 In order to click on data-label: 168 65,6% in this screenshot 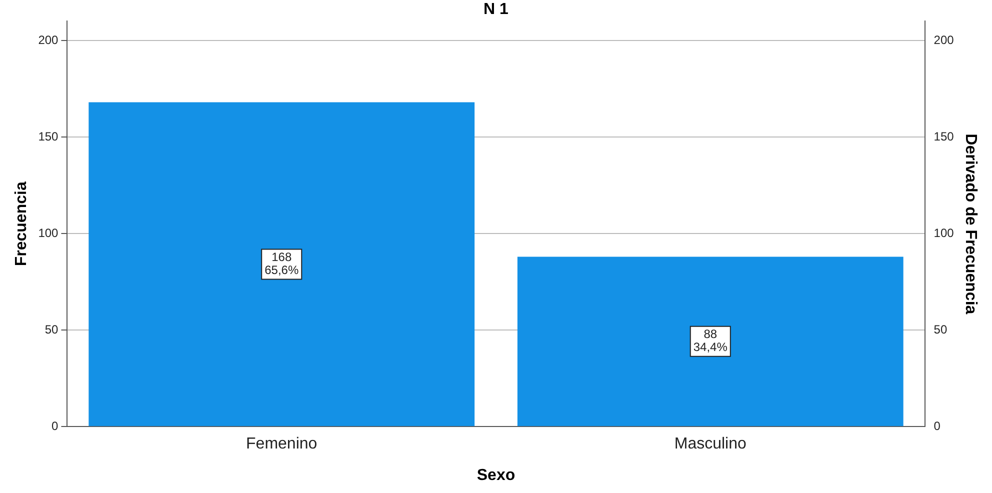, I will do `click(281, 264)`.